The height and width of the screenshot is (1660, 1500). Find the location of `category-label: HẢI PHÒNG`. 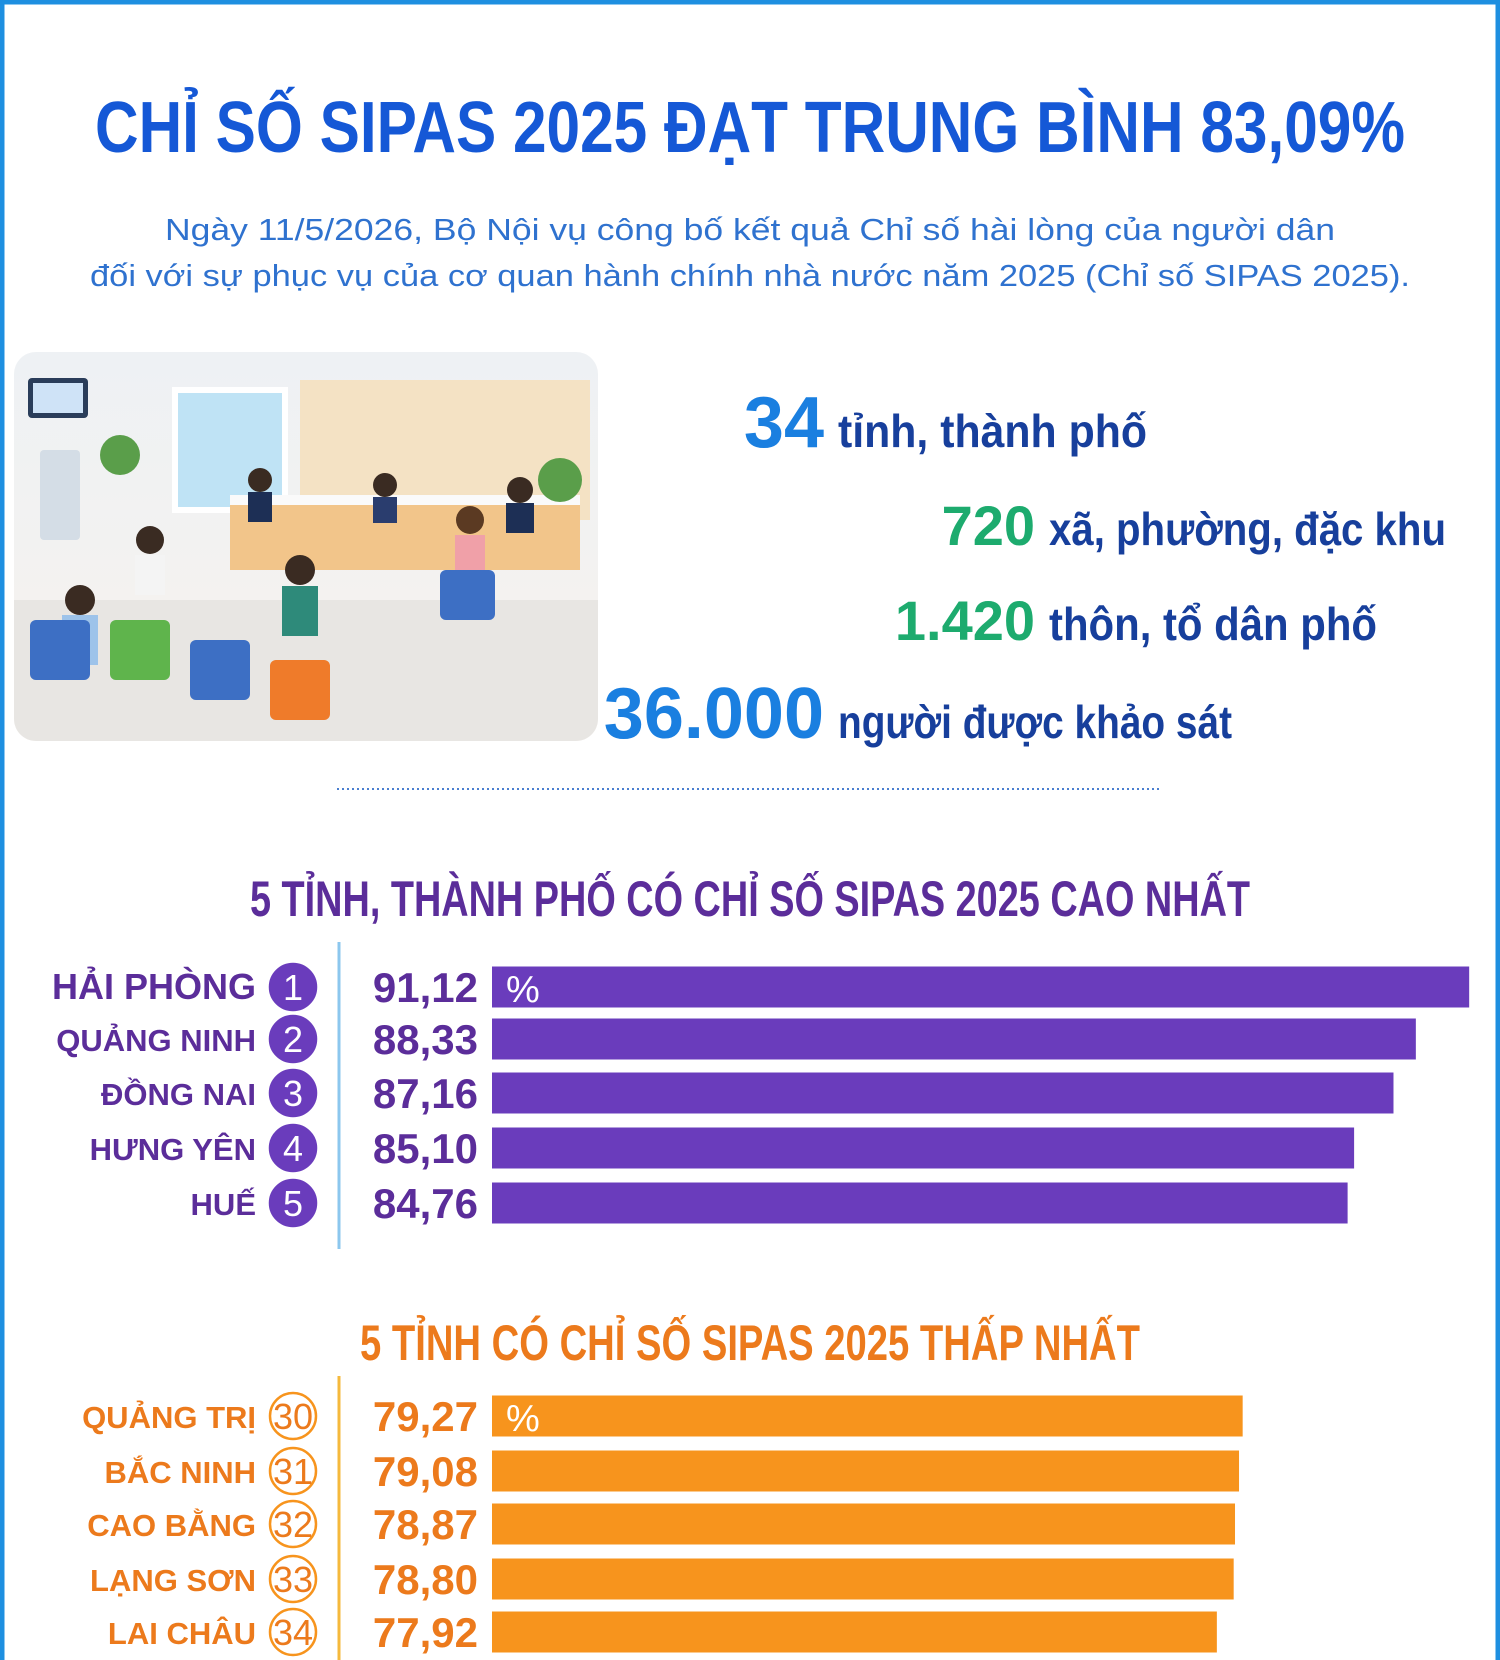

category-label: HẢI PHÒNG is located at coordinates (154, 986).